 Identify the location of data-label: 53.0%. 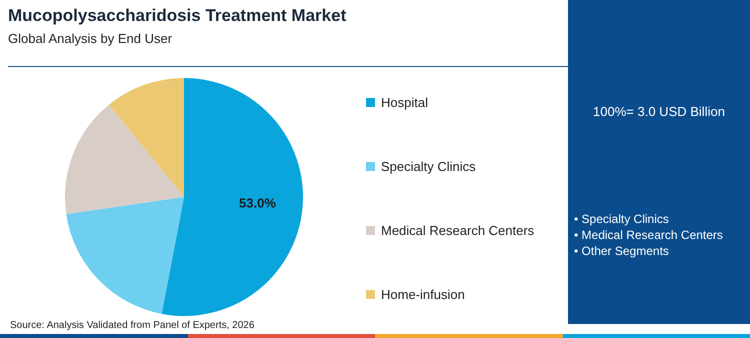
(257, 203).